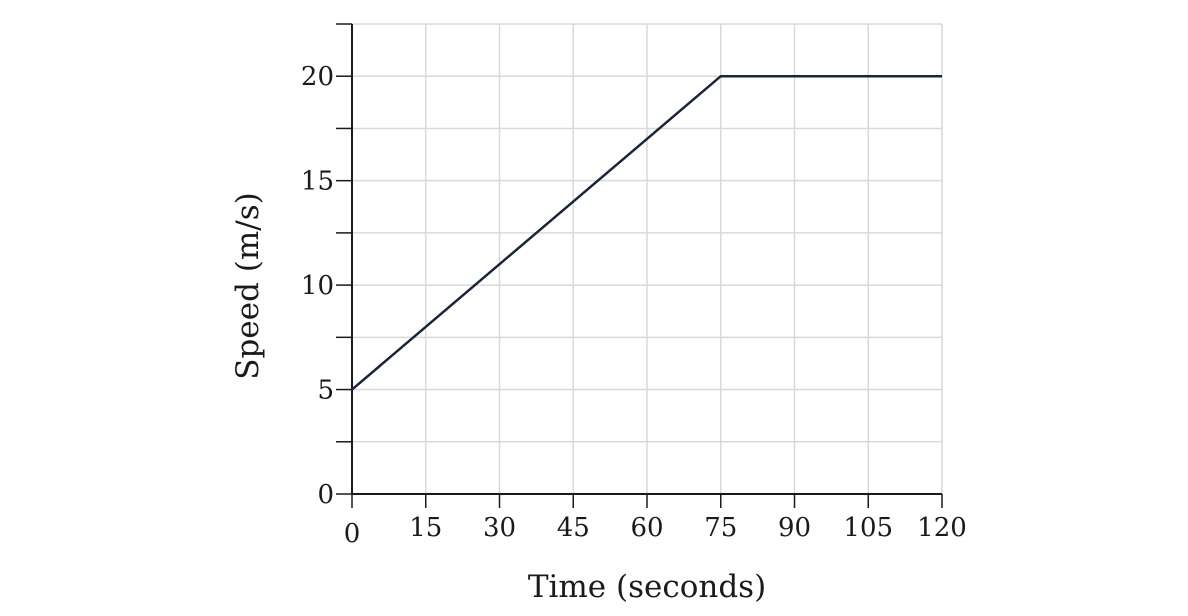 This screenshot has height=616, width=1188. What do you see at coordinates (317, 77) in the screenshot?
I see `y-tick-label: 20` at bounding box center [317, 77].